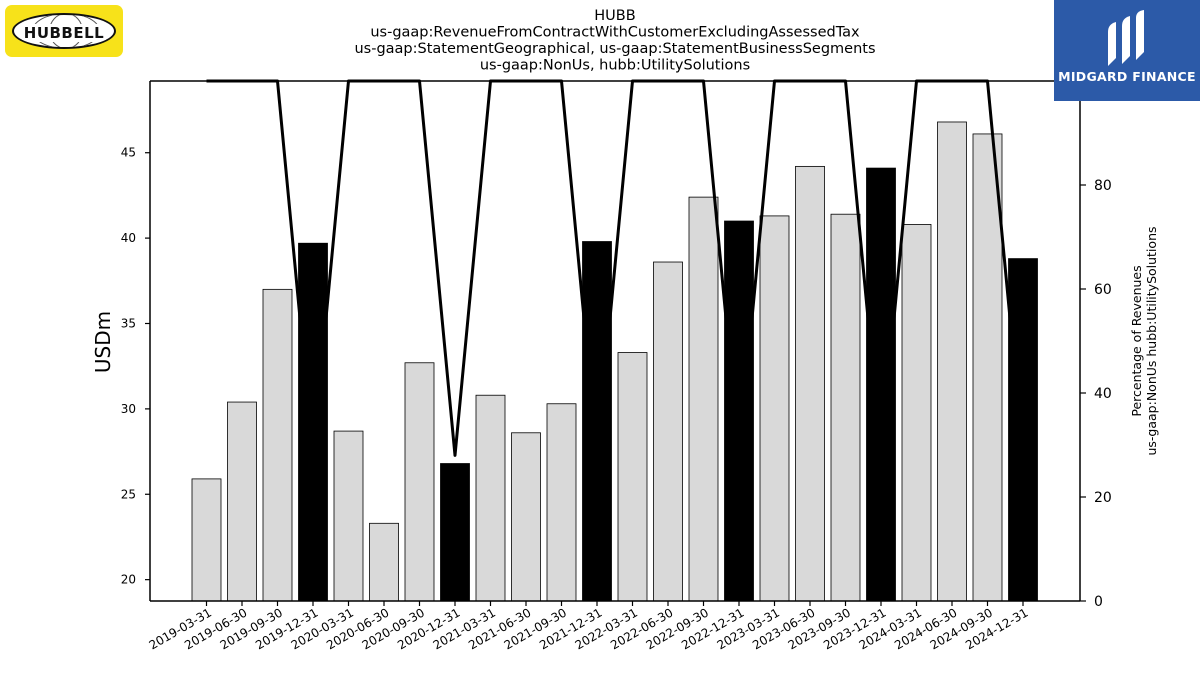 This screenshot has height=675, width=1200. What do you see at coordinates (1103, 290) in the screenshot?
I see `y2-tick-label: 60` at bounding box center [1103, 290].